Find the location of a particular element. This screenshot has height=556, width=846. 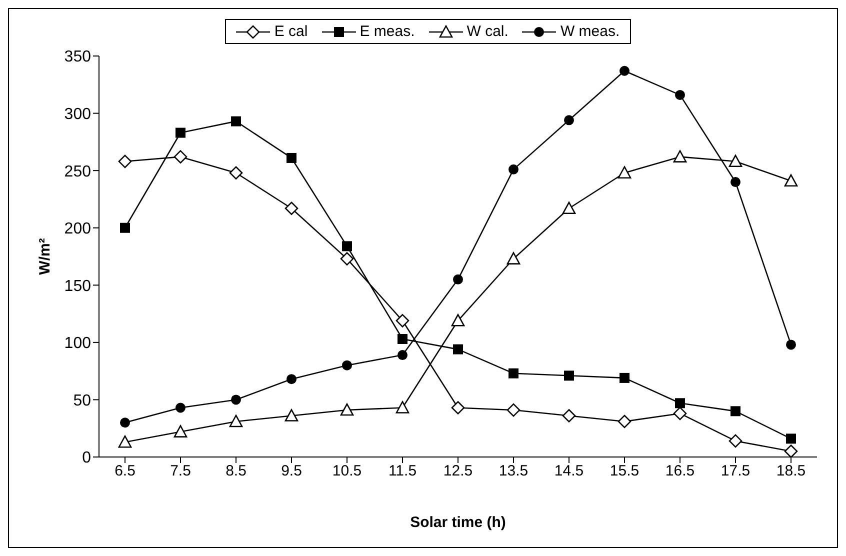

x-tick-label: 13.5 is located at coordinates (513, 471).